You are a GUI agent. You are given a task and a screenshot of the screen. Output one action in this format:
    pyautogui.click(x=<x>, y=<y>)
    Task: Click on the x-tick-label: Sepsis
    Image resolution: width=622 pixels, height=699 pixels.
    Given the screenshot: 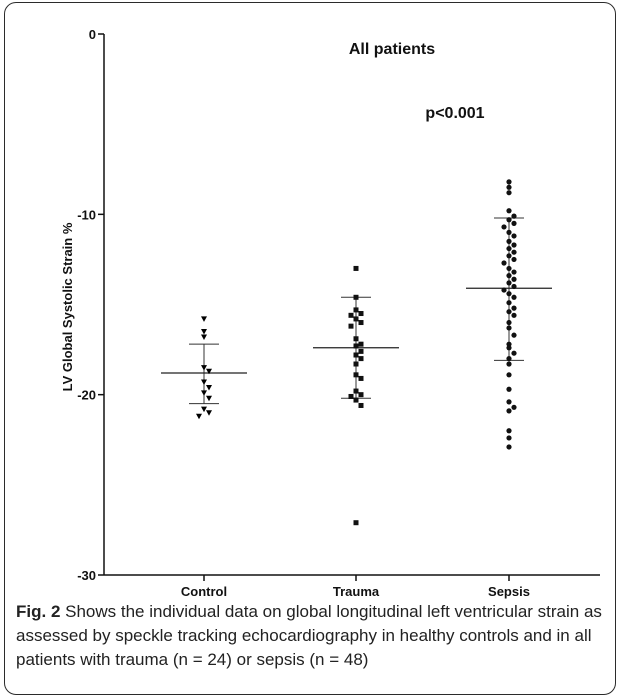 What is the action you would take?
    pyautogui.click(x=509, y=591)
    